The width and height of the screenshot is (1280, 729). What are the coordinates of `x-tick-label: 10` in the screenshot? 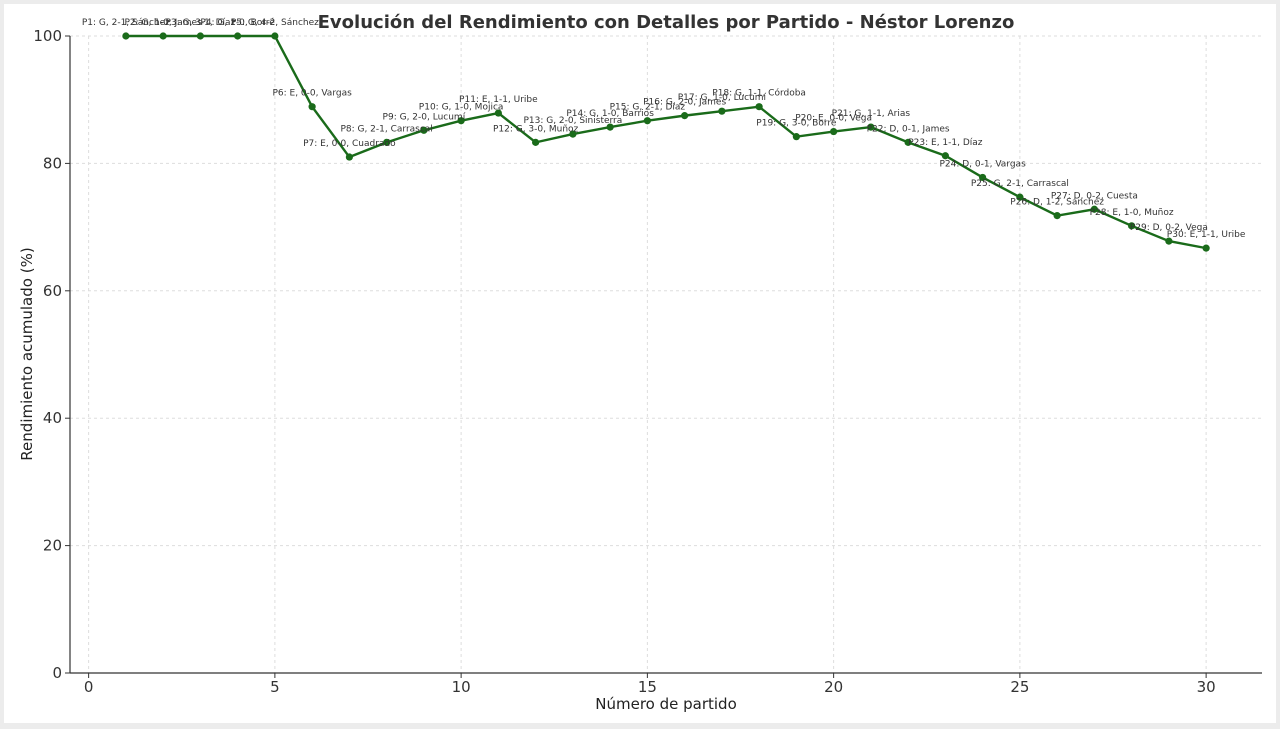 It's located at (461, 687).